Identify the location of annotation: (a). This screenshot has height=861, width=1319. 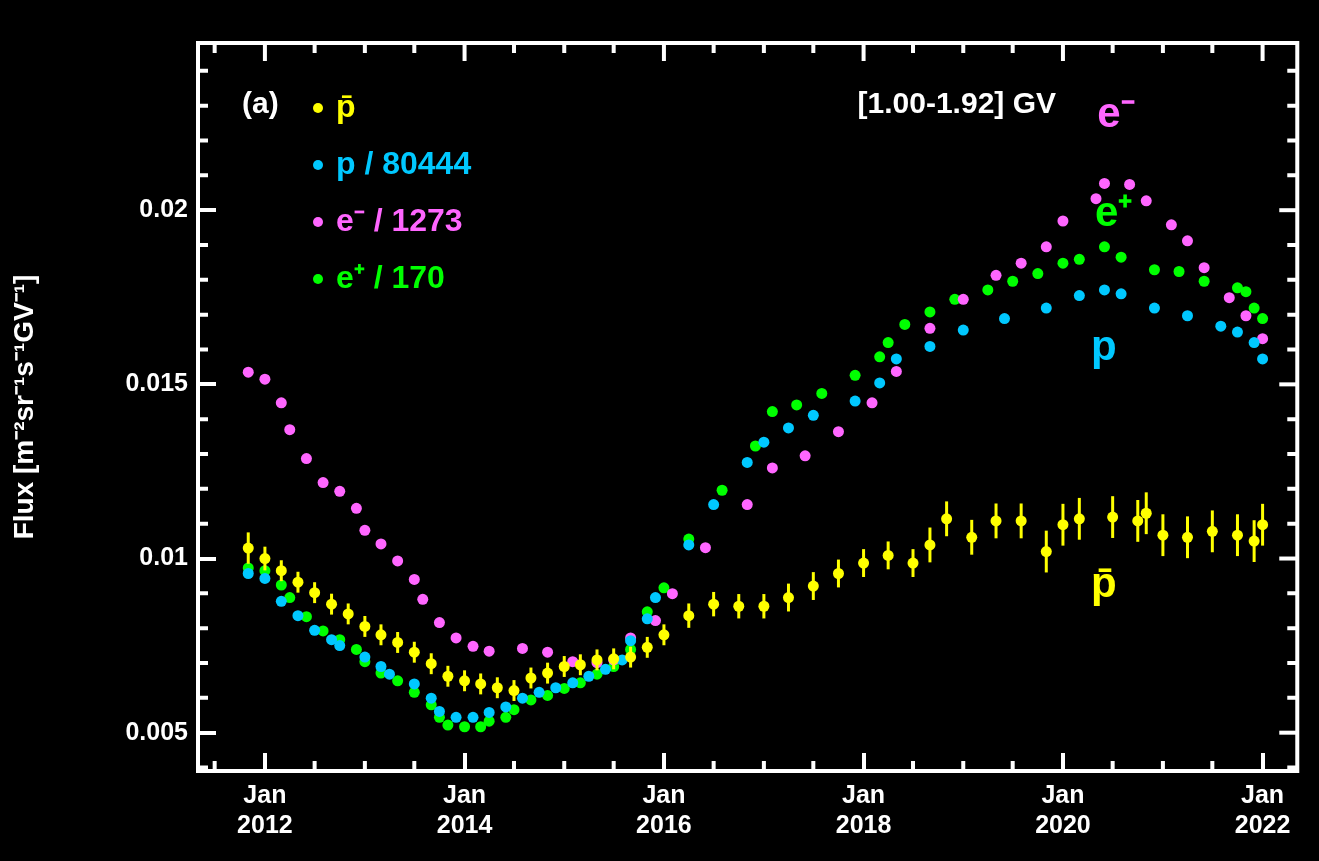
(260, 103).